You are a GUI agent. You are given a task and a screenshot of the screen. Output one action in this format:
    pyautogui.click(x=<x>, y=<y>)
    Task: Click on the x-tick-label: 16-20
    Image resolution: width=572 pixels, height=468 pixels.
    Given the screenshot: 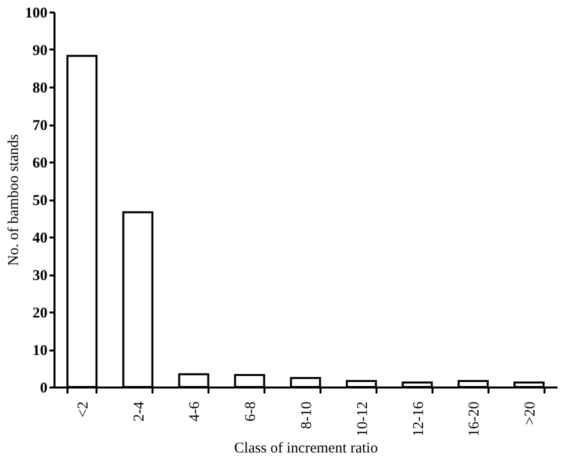 What is the action you would take?
    pyautogui.click(x=474, y=419)
    